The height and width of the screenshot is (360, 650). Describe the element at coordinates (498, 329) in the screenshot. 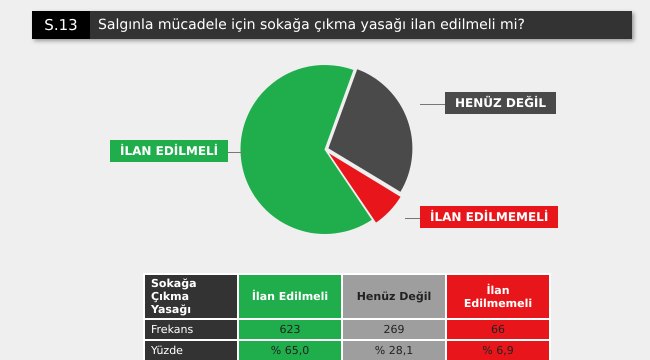

I see `text: 66` at that location.